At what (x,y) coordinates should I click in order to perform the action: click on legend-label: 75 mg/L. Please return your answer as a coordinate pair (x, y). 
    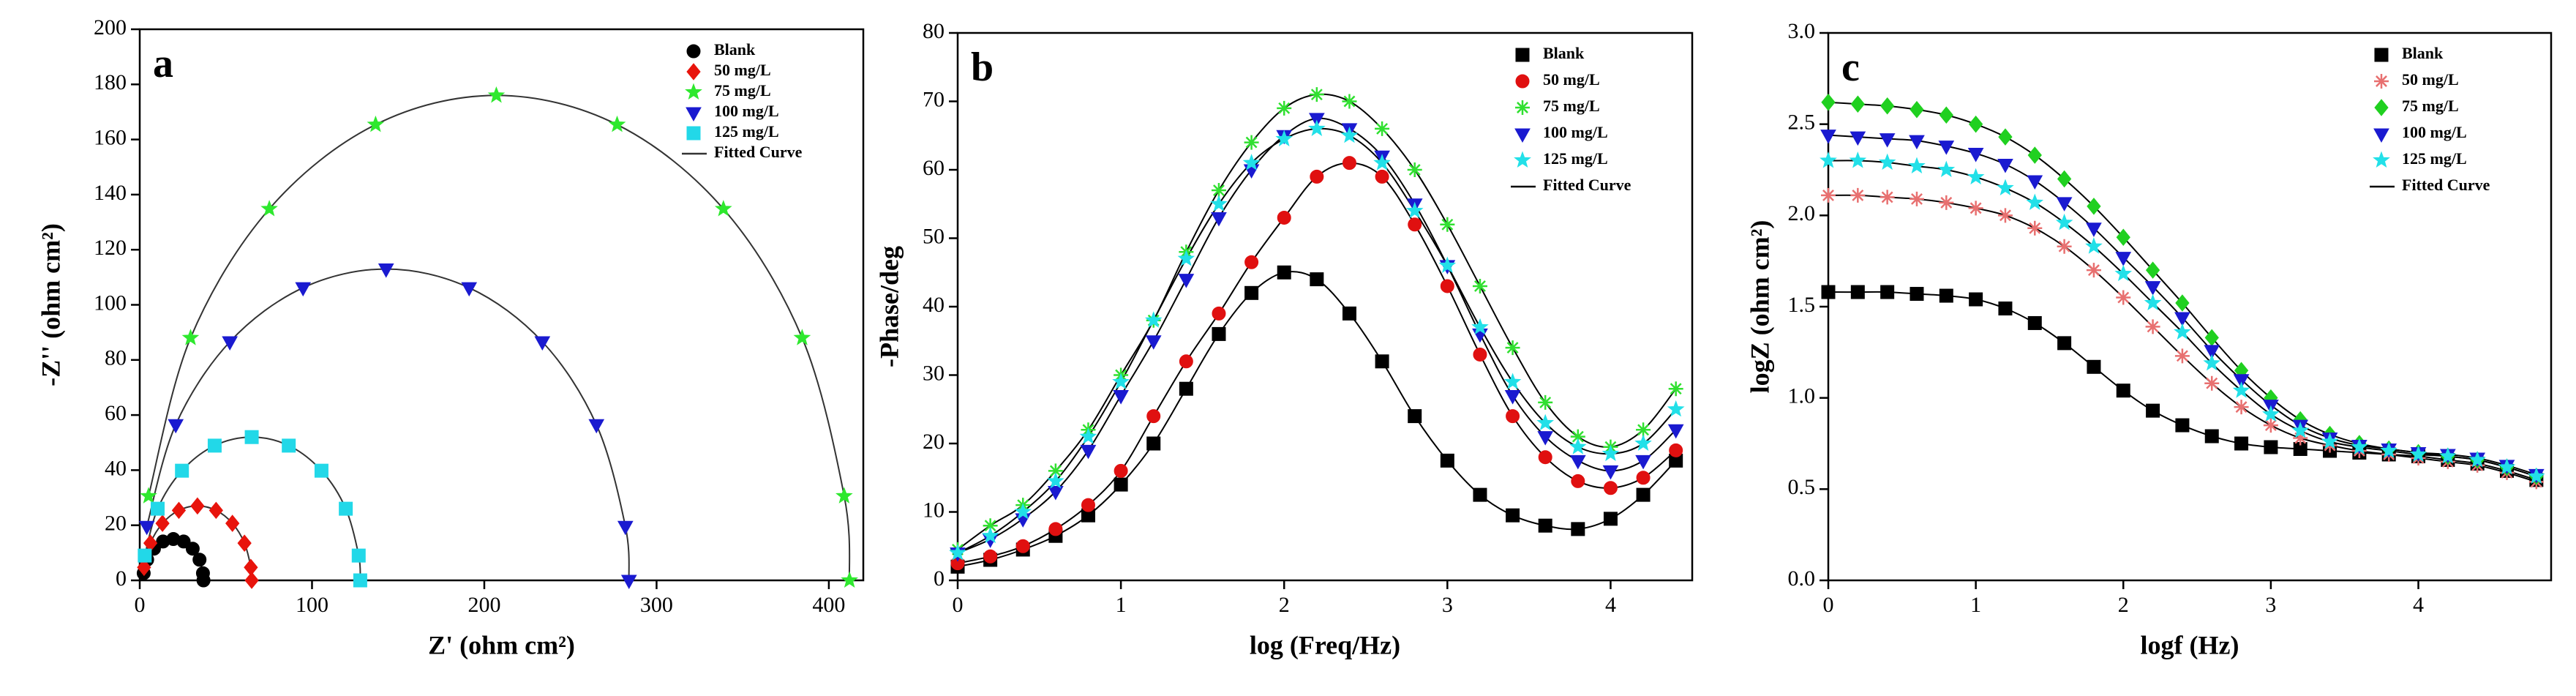
    Looking at the image, I should click on (2430, 106).